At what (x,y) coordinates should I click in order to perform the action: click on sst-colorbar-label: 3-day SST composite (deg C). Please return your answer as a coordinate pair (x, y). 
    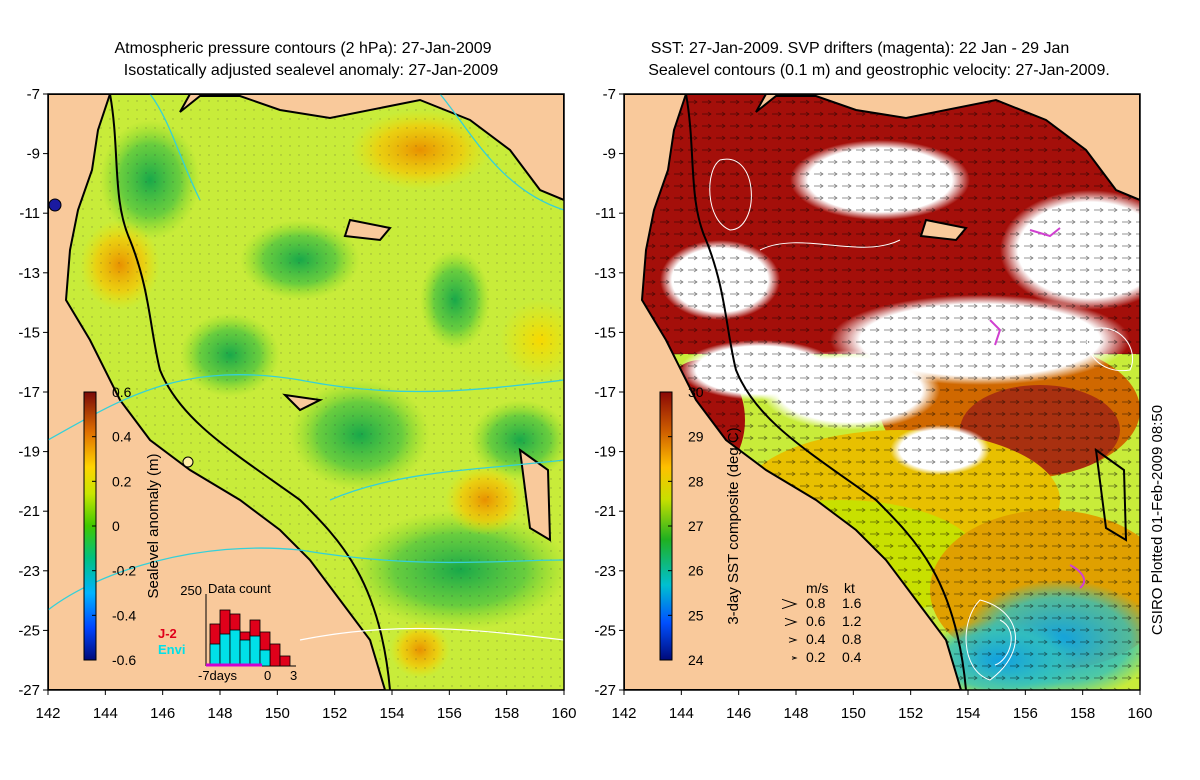
    Looking at the image, I should click on (733, 525).